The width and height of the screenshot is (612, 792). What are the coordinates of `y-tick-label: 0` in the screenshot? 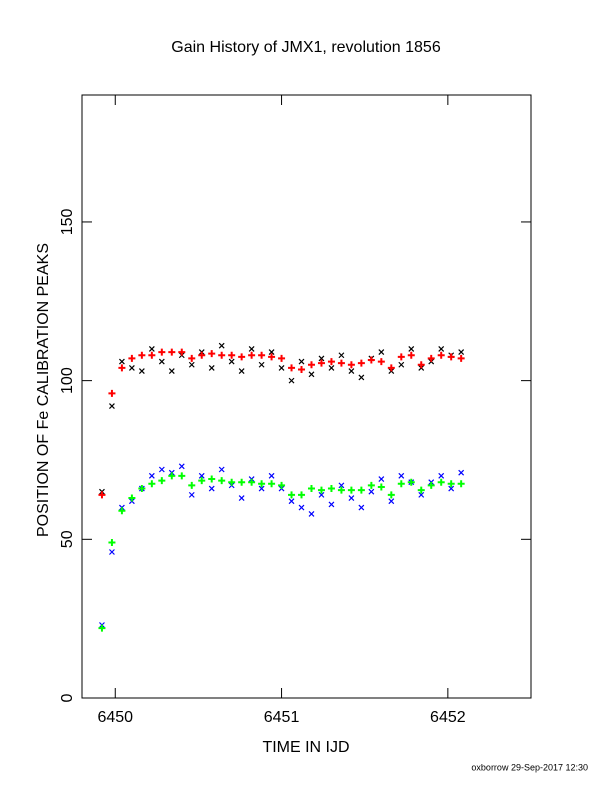 It's located at (67, 697).